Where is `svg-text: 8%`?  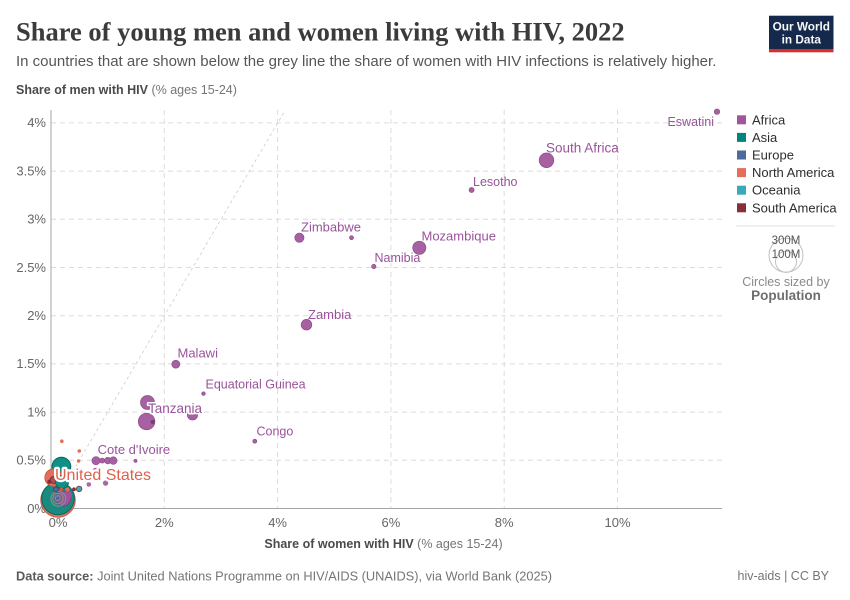
svg-text: 8% is located at coordinates (504, 522).